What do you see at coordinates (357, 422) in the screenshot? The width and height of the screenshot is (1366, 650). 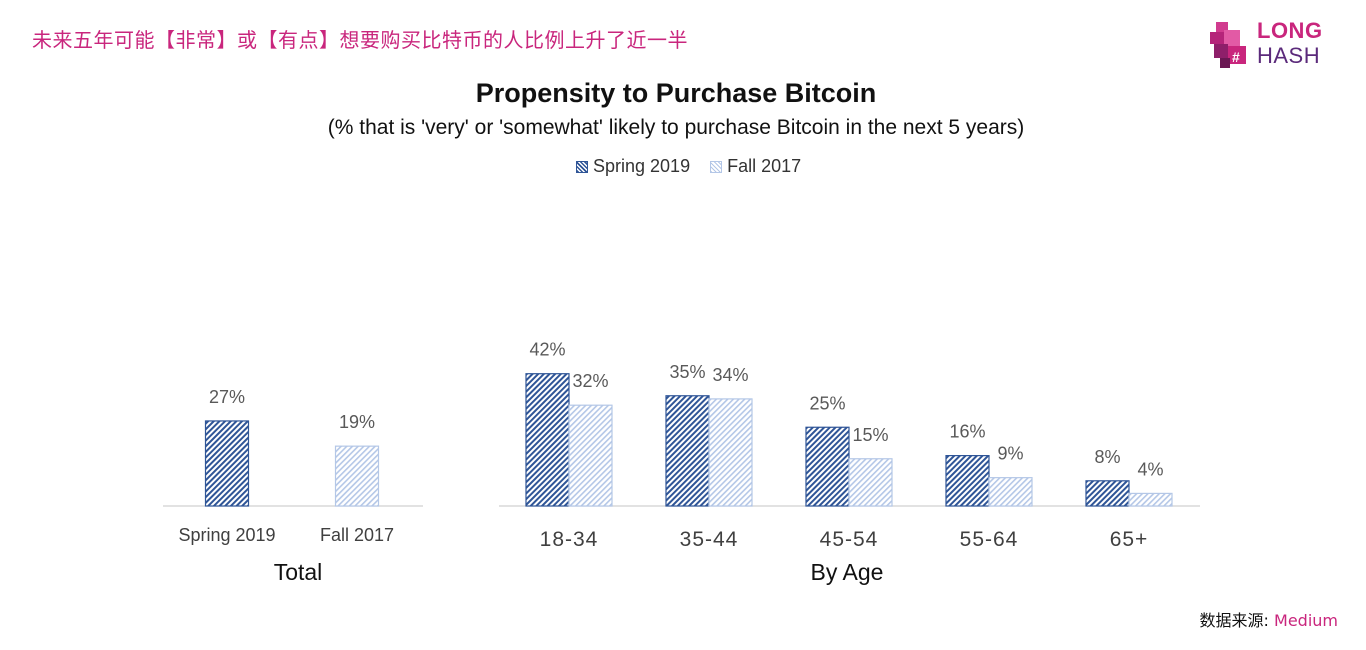 I see `data-label-total-fall-2017: 19%` at bounding box center [357, 422].